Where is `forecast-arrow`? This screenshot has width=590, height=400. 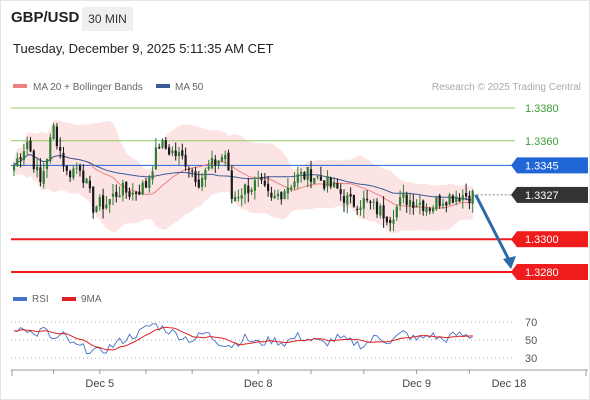 forecast-arrow is located at coordinates (495, 231).